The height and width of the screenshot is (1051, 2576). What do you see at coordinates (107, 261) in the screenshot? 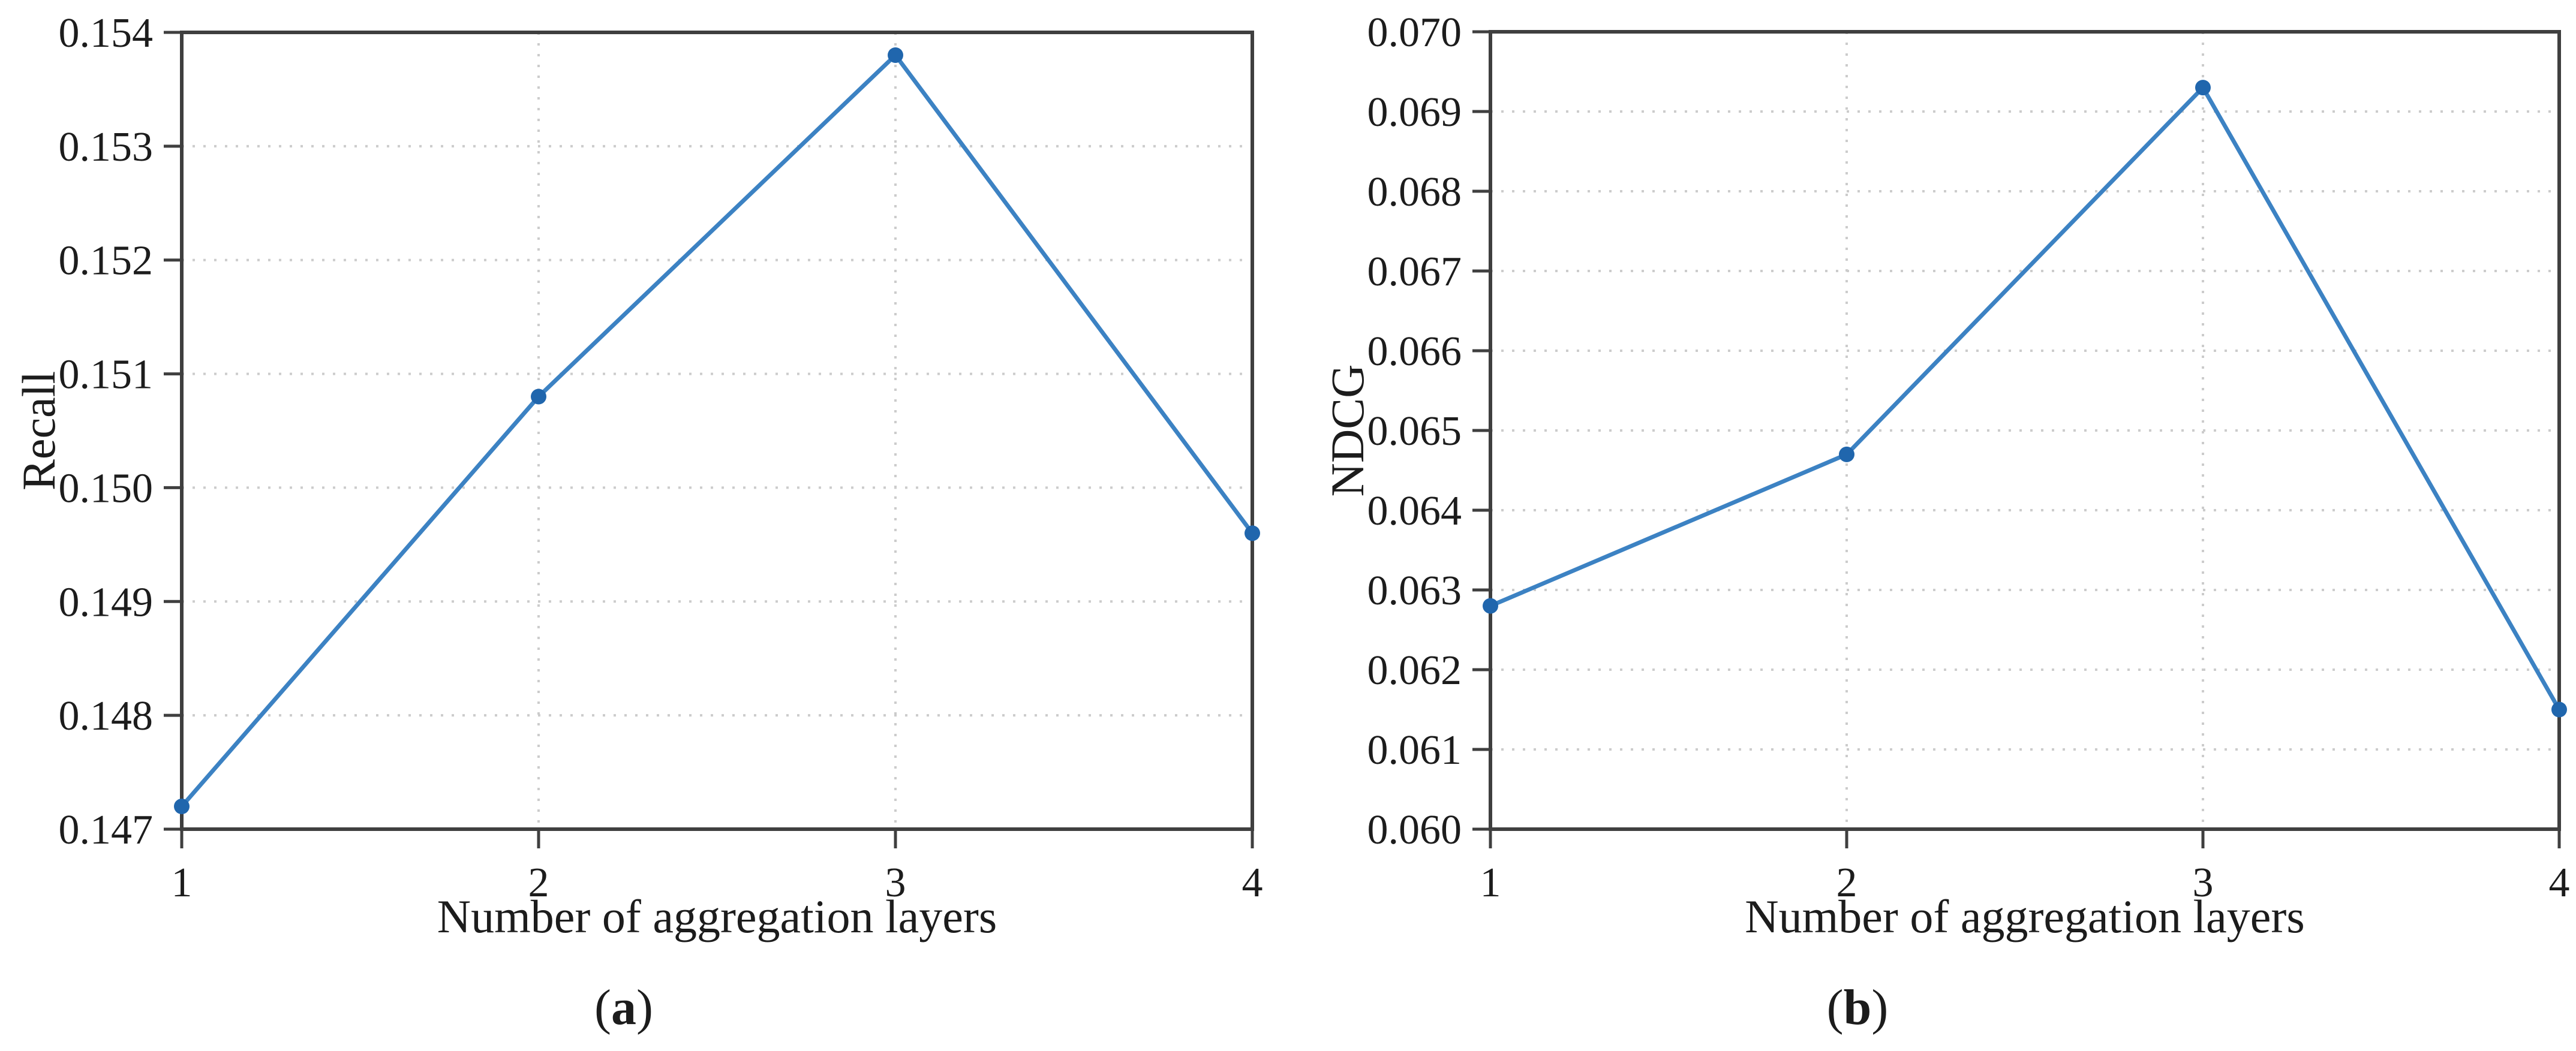
I see `y-axis-tick-label: 0.152` at bounding box center [107, 261].